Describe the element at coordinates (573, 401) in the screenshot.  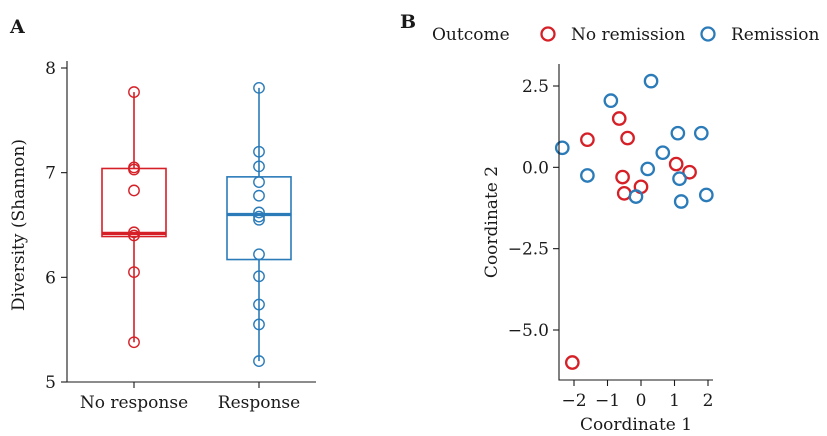
I see `x-tick-label: −2` at that location.